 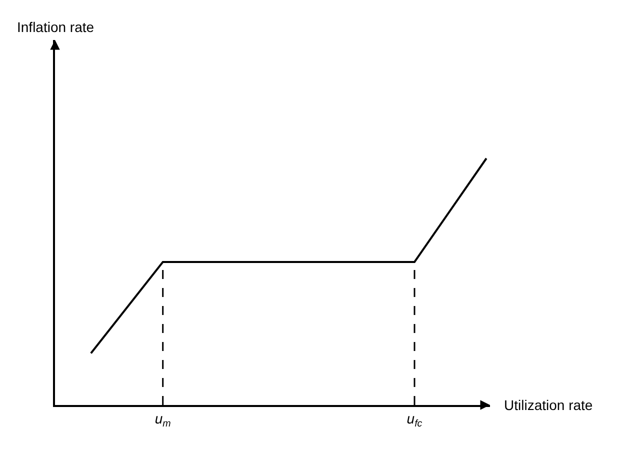 What do you see at coordinates (414, 420) in the screenshot?
I see `x-tick-label: u$_{fc}$` at bounding box center [414, 420].